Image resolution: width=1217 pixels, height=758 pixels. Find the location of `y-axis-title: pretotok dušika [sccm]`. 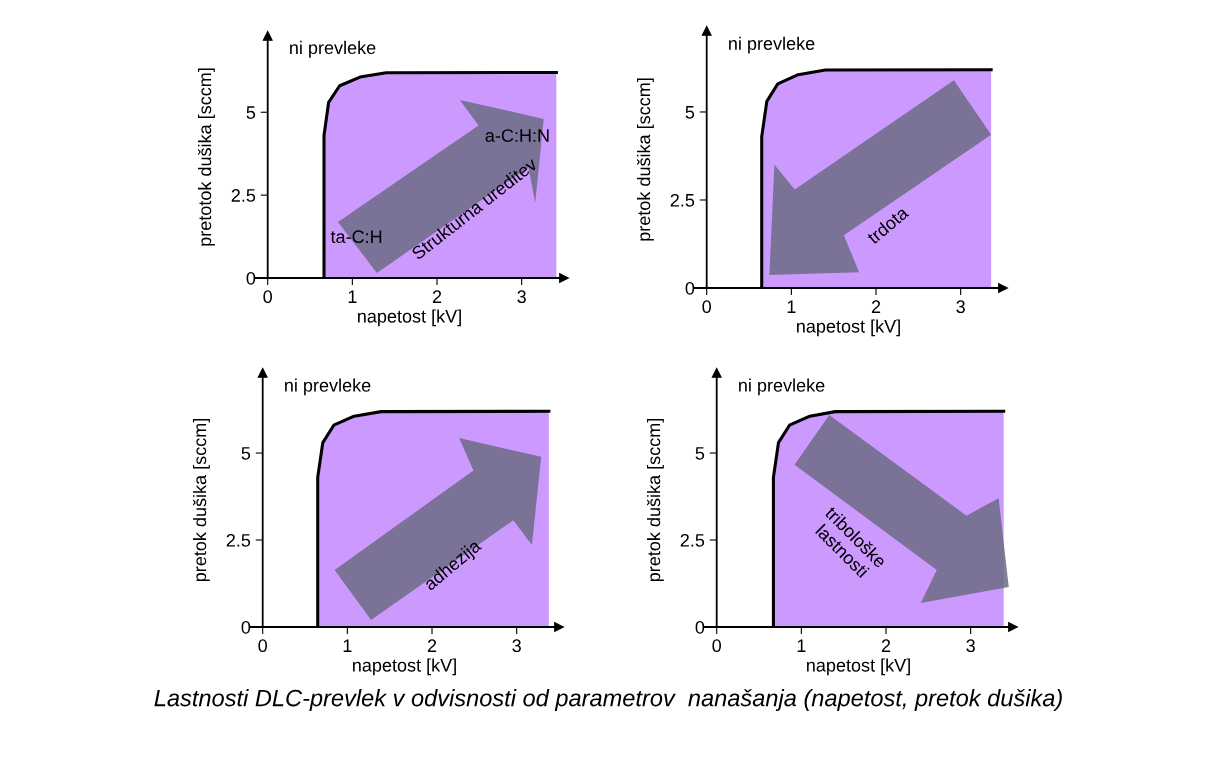

y-axis-title: pretotok dušika [sccm] is located at coordinates (206, 157).